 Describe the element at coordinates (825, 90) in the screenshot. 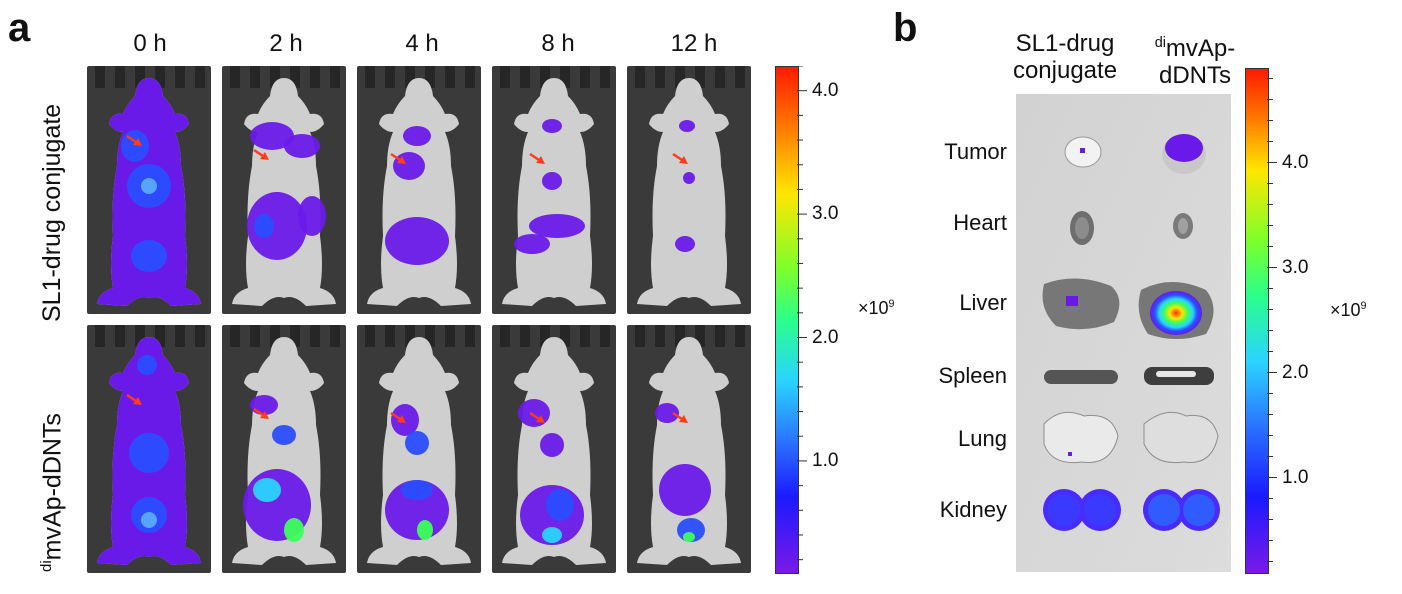

I see `colorbar-a-tick-label: 4.0` at that location.